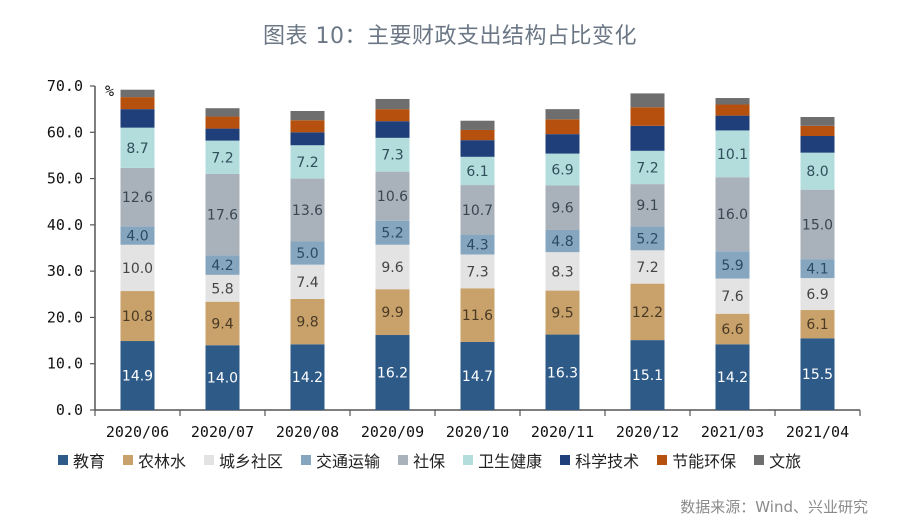  Describe the element at coordinates (307, 323) in the screenshot. I see `data-label: 9.8` at that location.